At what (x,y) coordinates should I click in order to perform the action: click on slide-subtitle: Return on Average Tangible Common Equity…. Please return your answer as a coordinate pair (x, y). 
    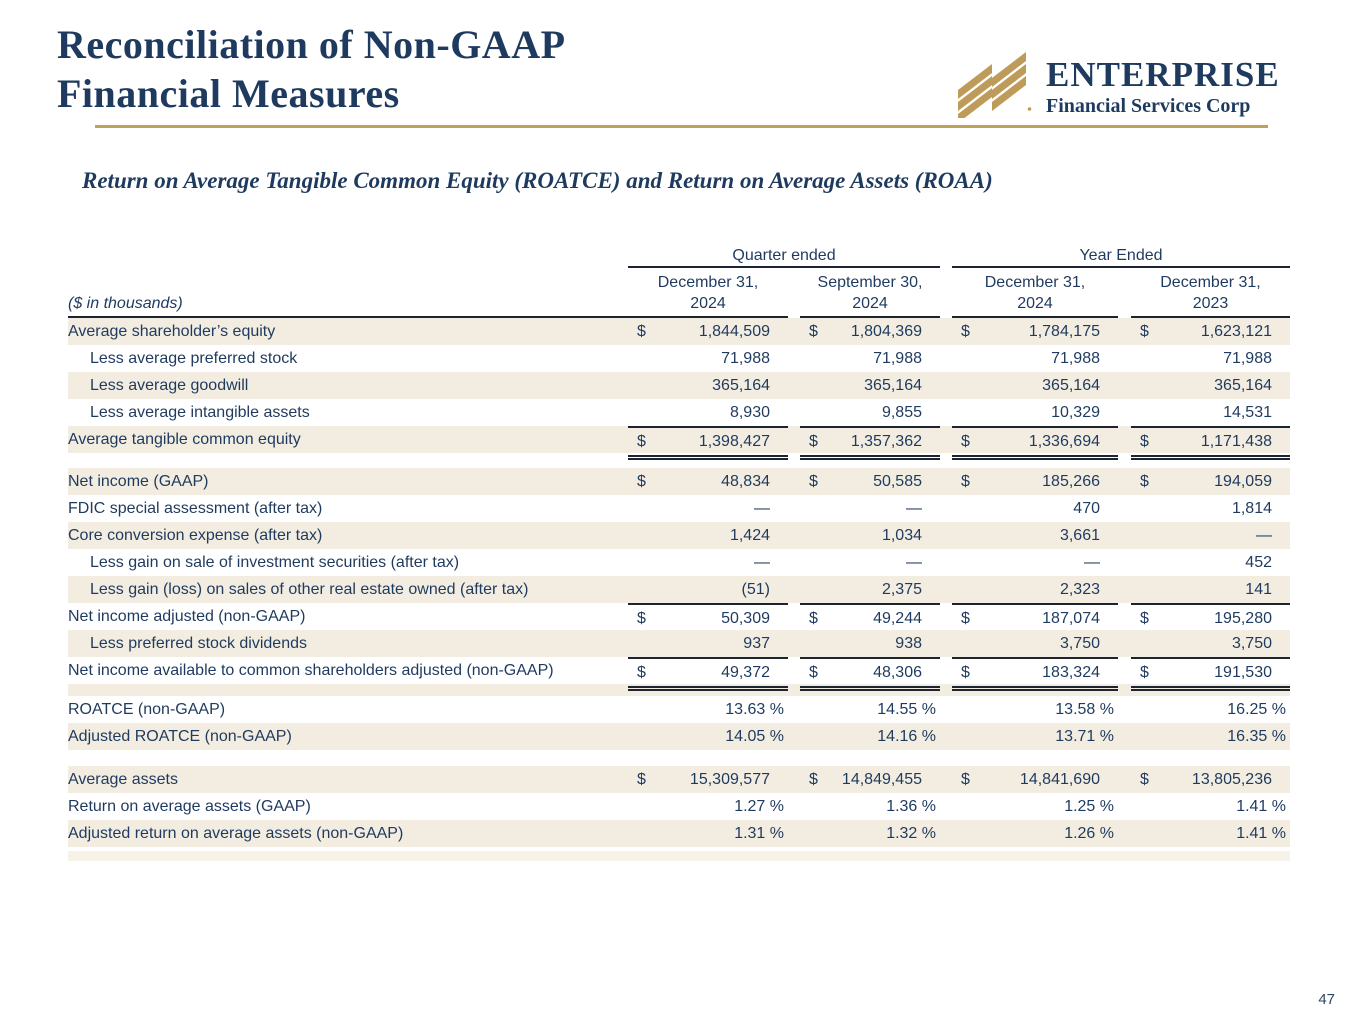
    Looking at the image, I should click on (537, 180).